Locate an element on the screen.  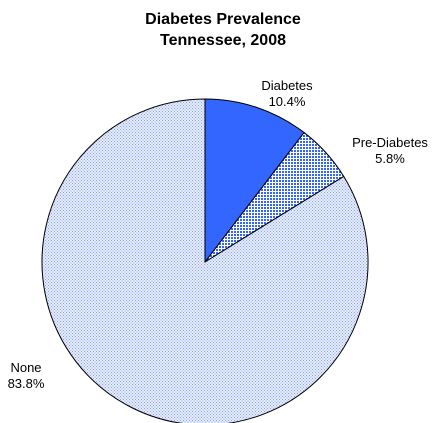
chart-title-line-1: Diabetes Prevalence is located at coordinates (223, 19).